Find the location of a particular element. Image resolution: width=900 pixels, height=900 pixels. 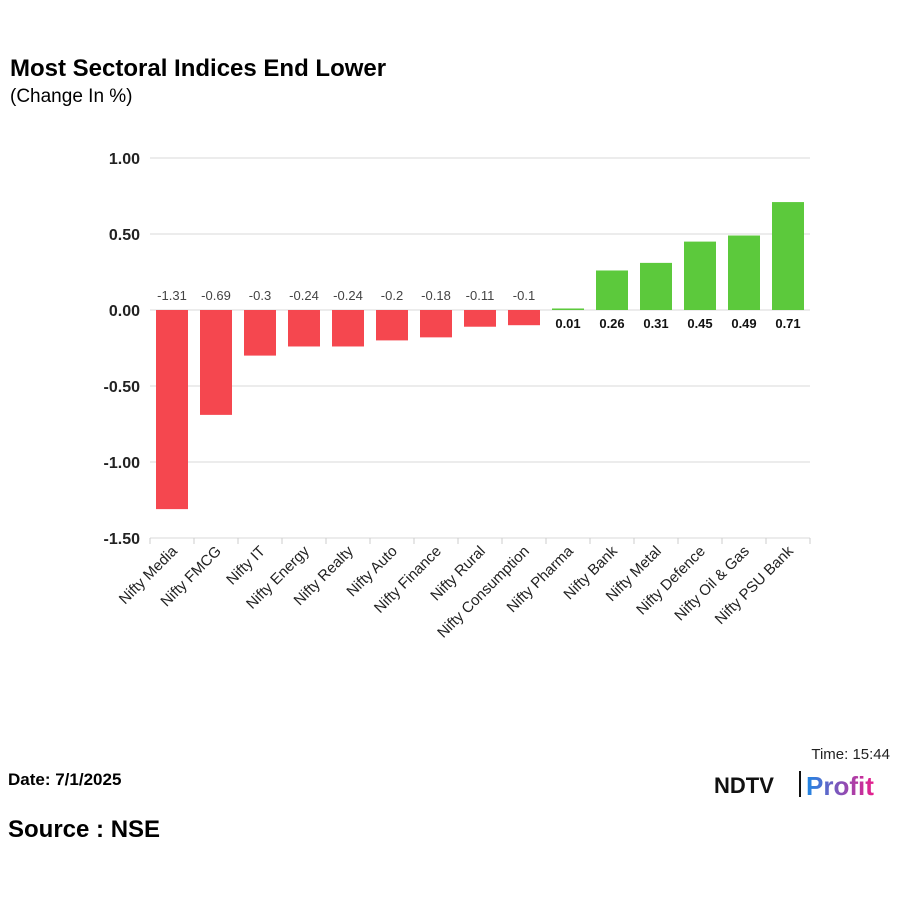

time-label: Time: 15:44 is located at coordinates (850, 754).